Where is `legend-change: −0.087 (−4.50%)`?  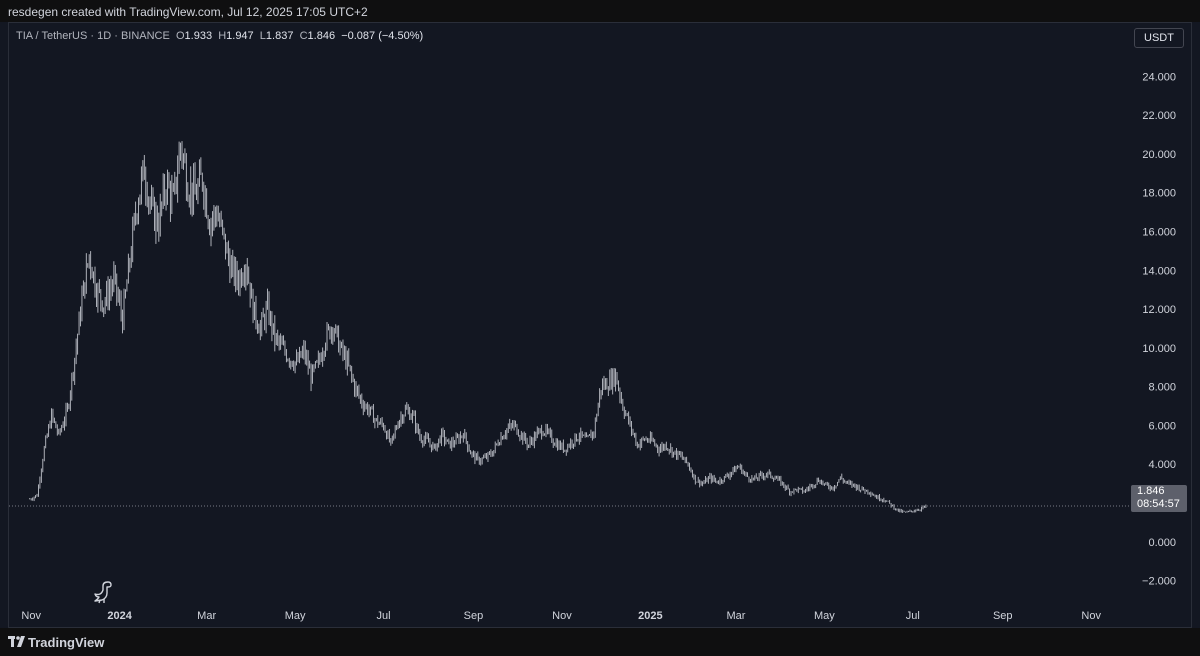
legend-change: −0.087 (−4.50%) is located at coordinates (382, 36).